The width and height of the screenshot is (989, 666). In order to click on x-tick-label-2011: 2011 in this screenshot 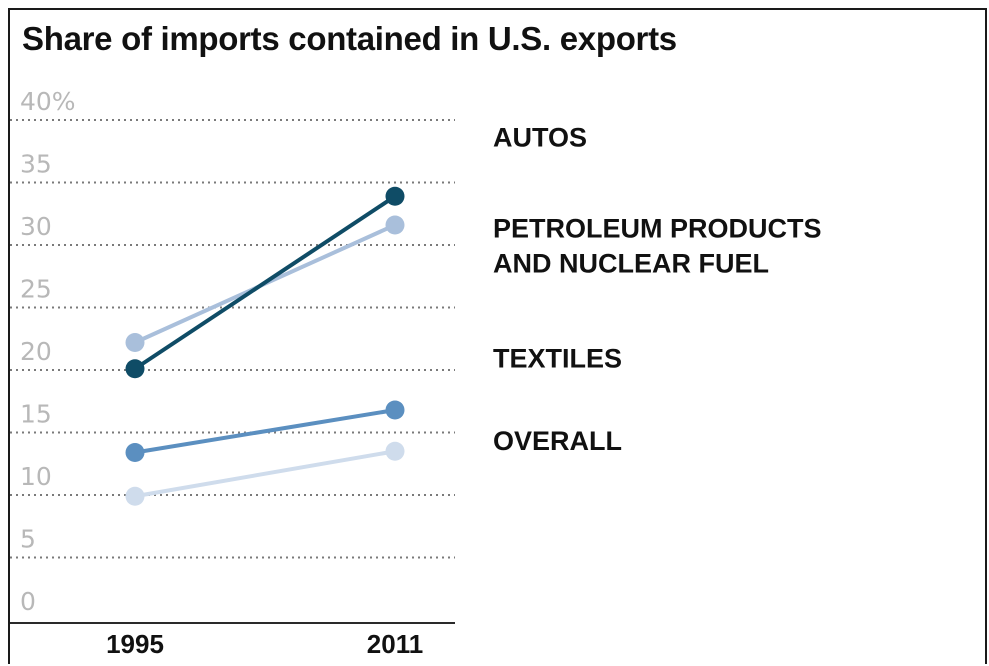, I will do `click(395, 644)`.